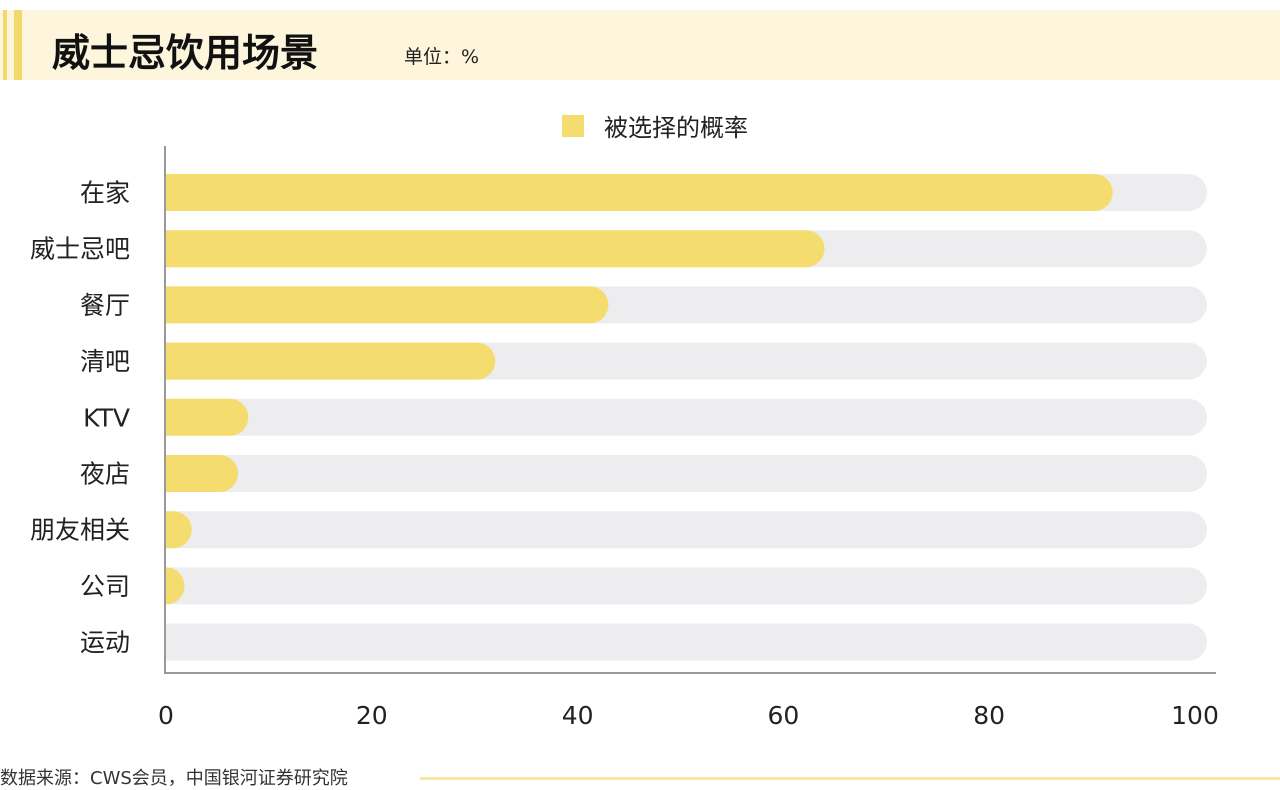  I want to click on x-tick-label: 0, so click(166, 715).